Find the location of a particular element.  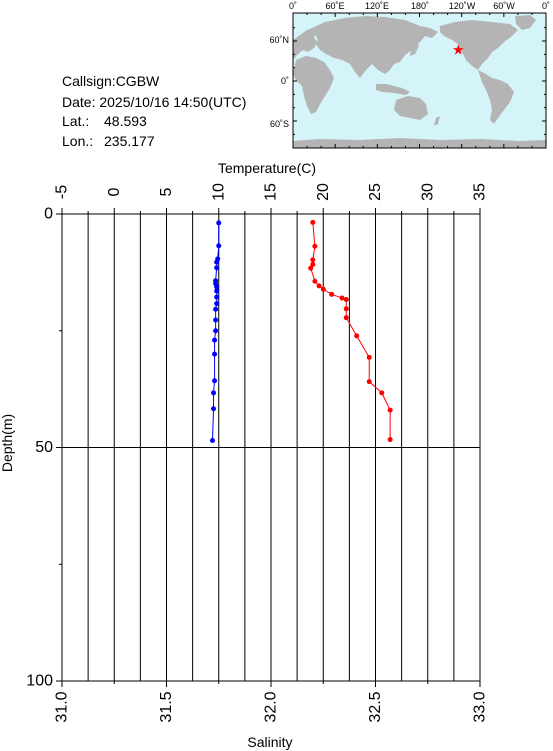

salinity-tick-label: 32.0 is located at coordinates (271, 706).